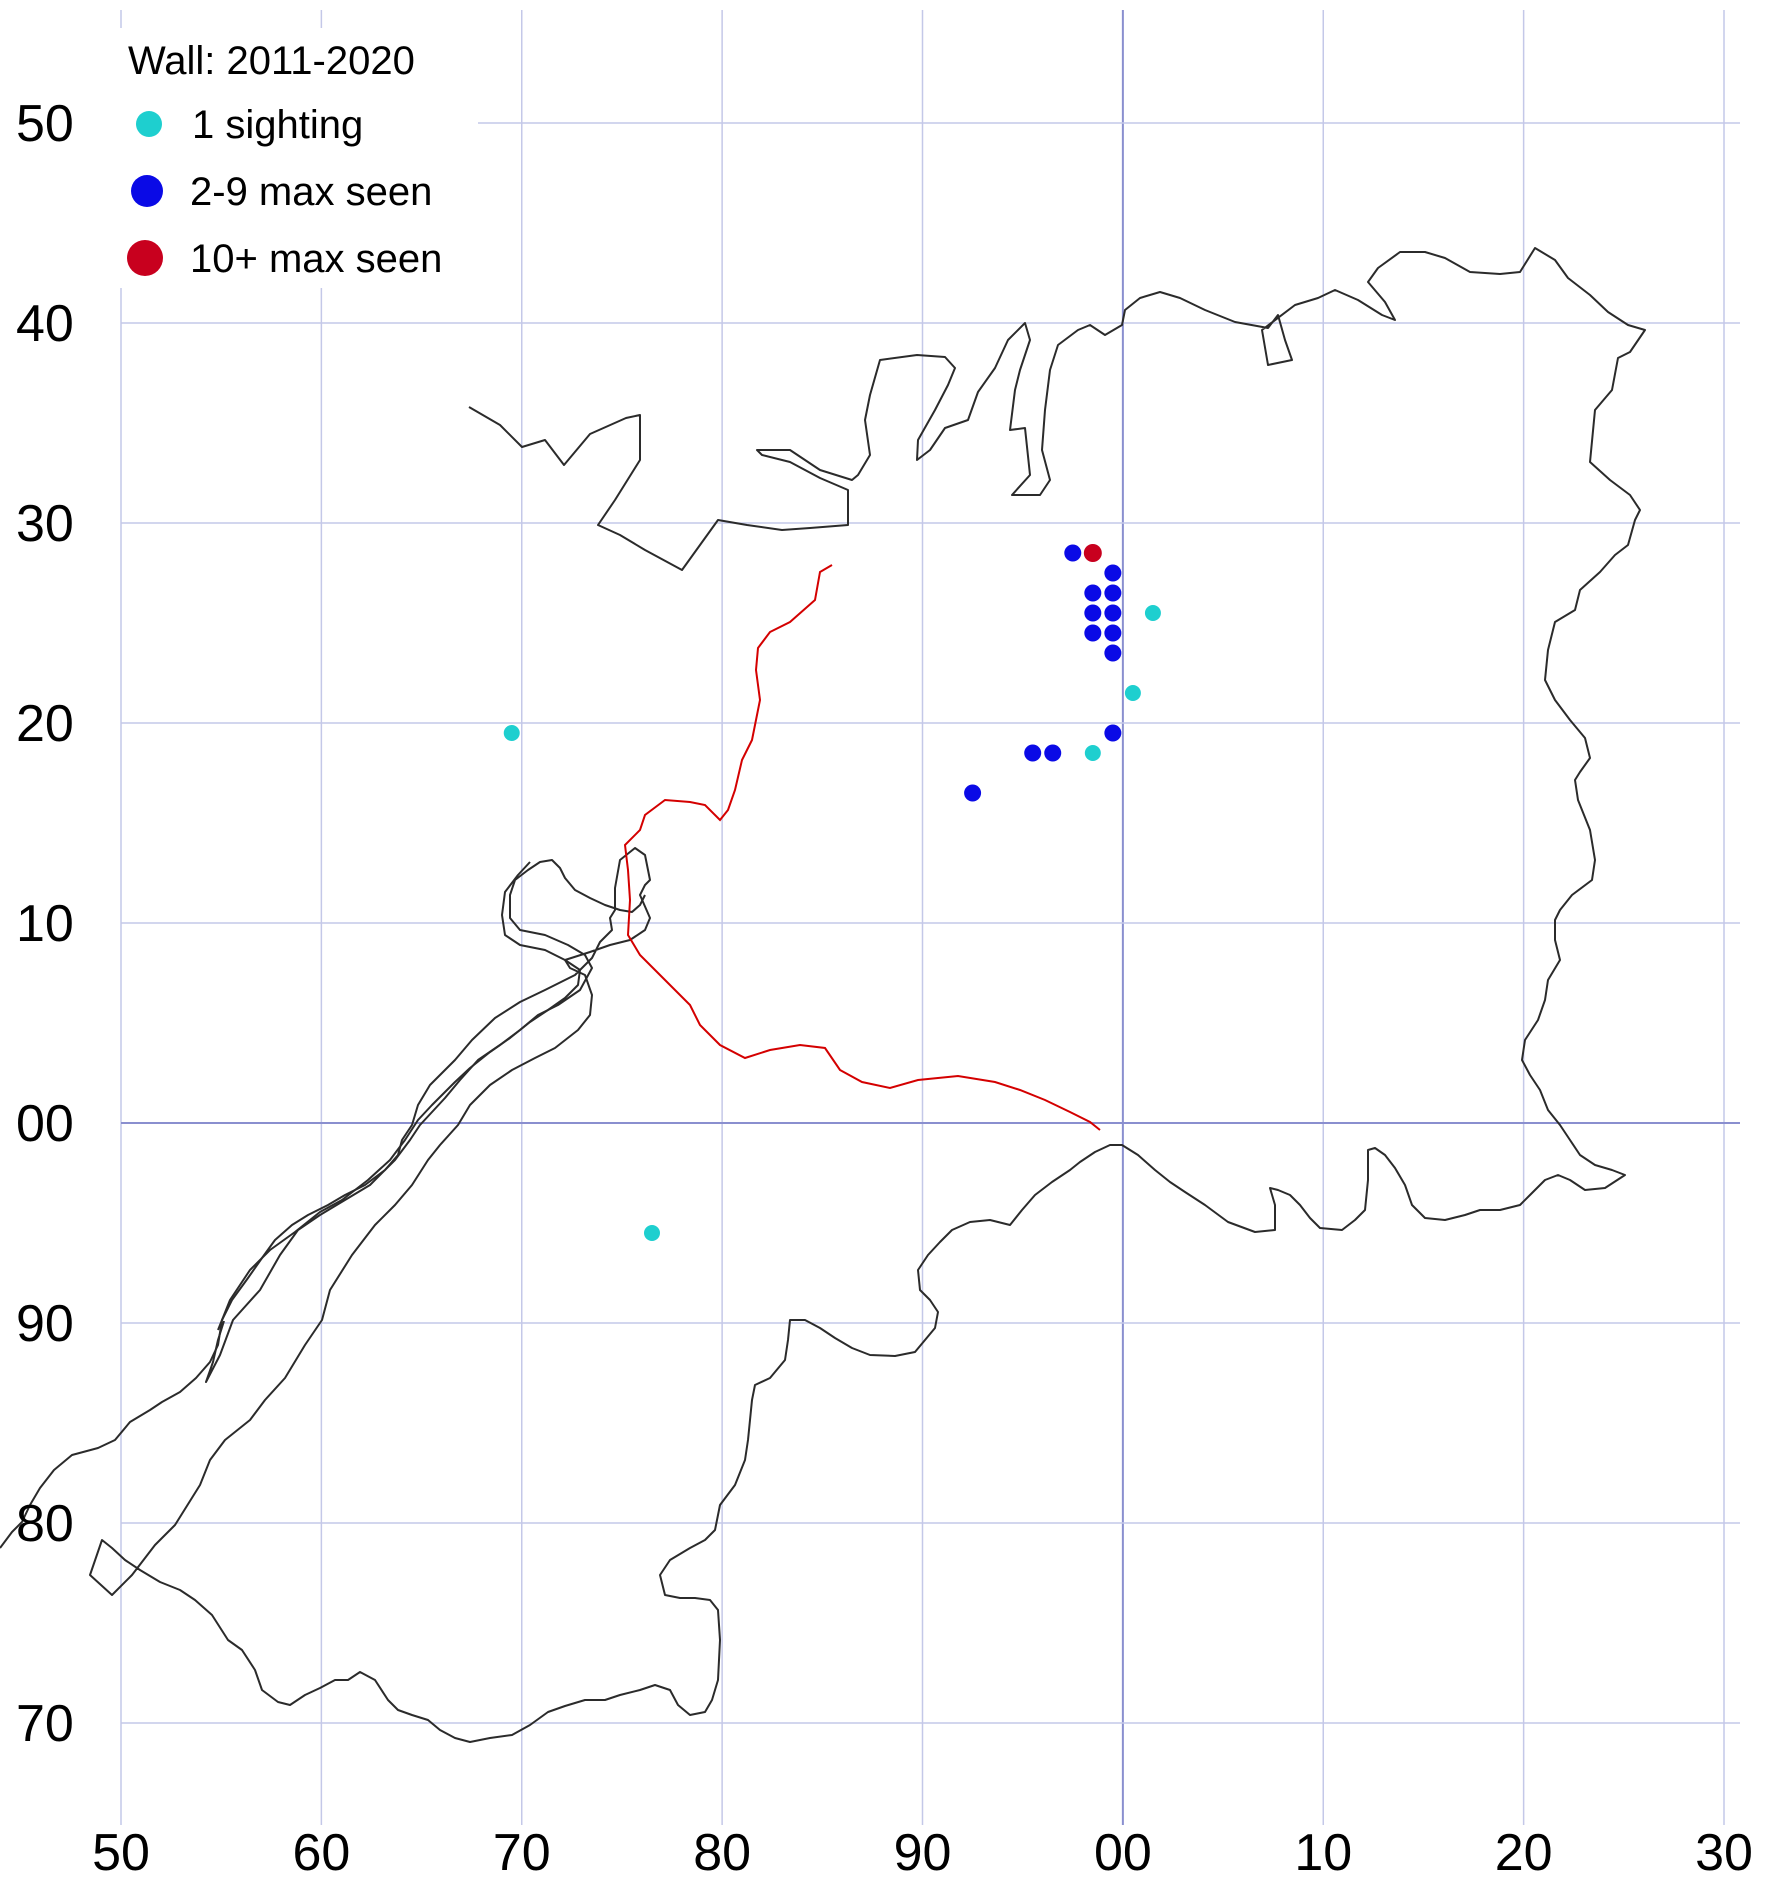 This screenshot has width=1772, height=1886. I want to click on y-tick-label: 80, so click(45, 1524).